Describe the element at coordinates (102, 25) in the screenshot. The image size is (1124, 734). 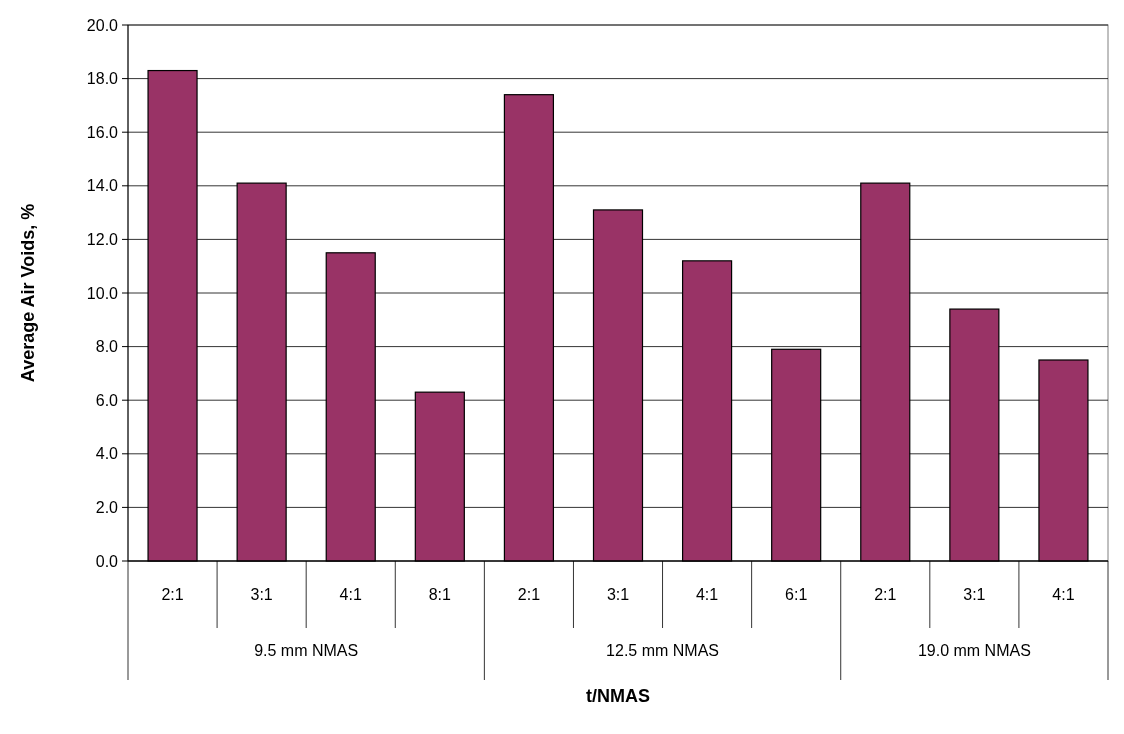
I see `y-tick-label: 20.0` at that location.